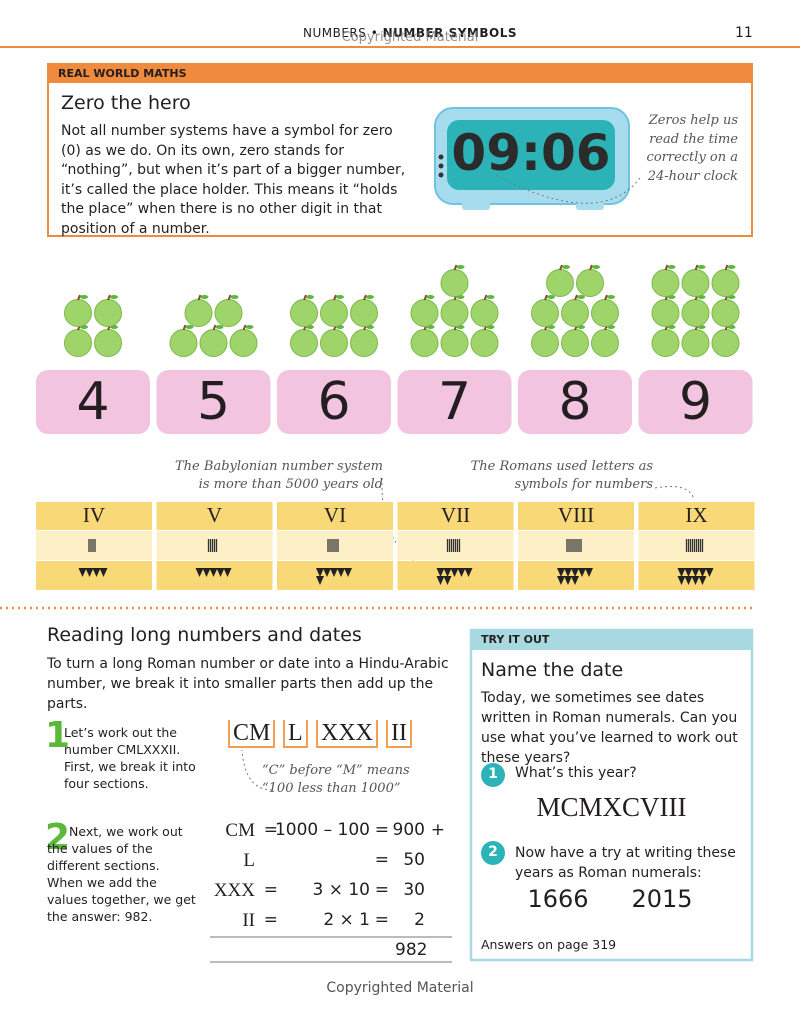 The height and width of the screenshot is (1022, 800). What do you see at coordinates (576, 773) in the screenshot?
I see `question: What’s this year?` at bounding box center [576, 773].